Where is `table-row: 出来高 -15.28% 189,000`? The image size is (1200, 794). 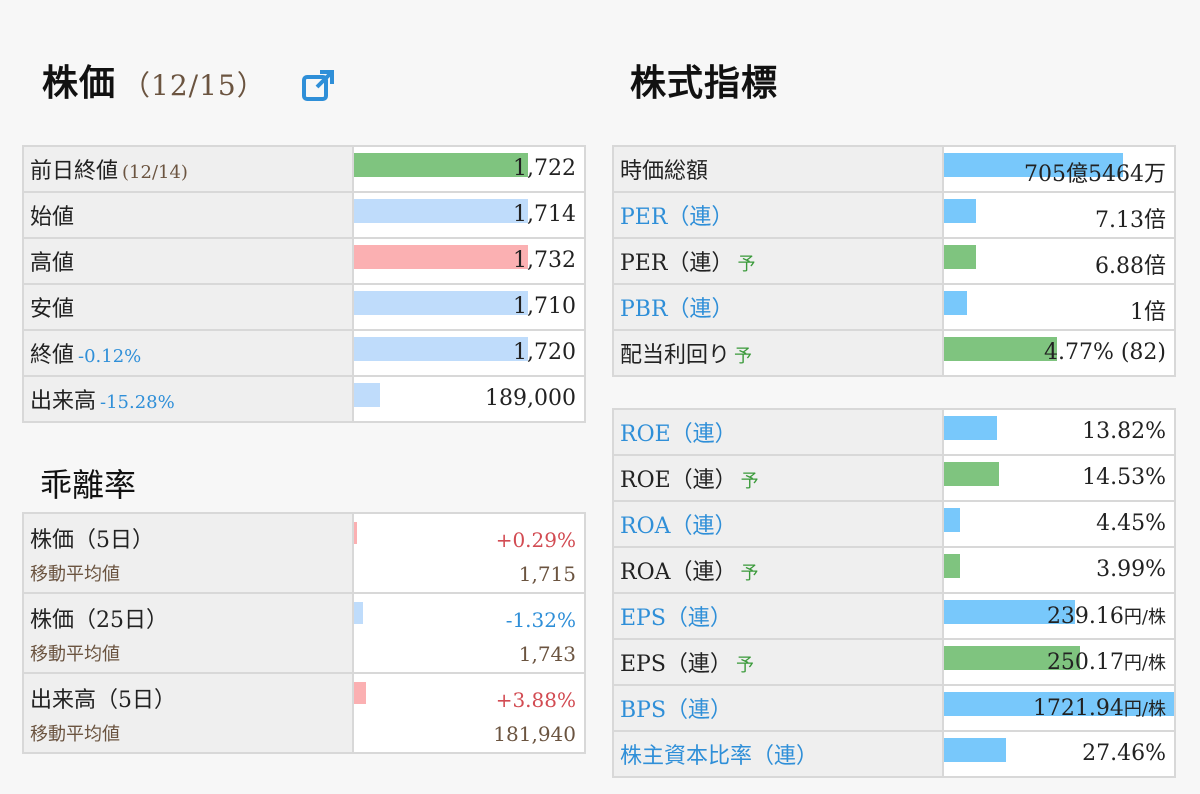
table-row: 出来高 -15.28% 189,000 is located at coordinates (304, 399).